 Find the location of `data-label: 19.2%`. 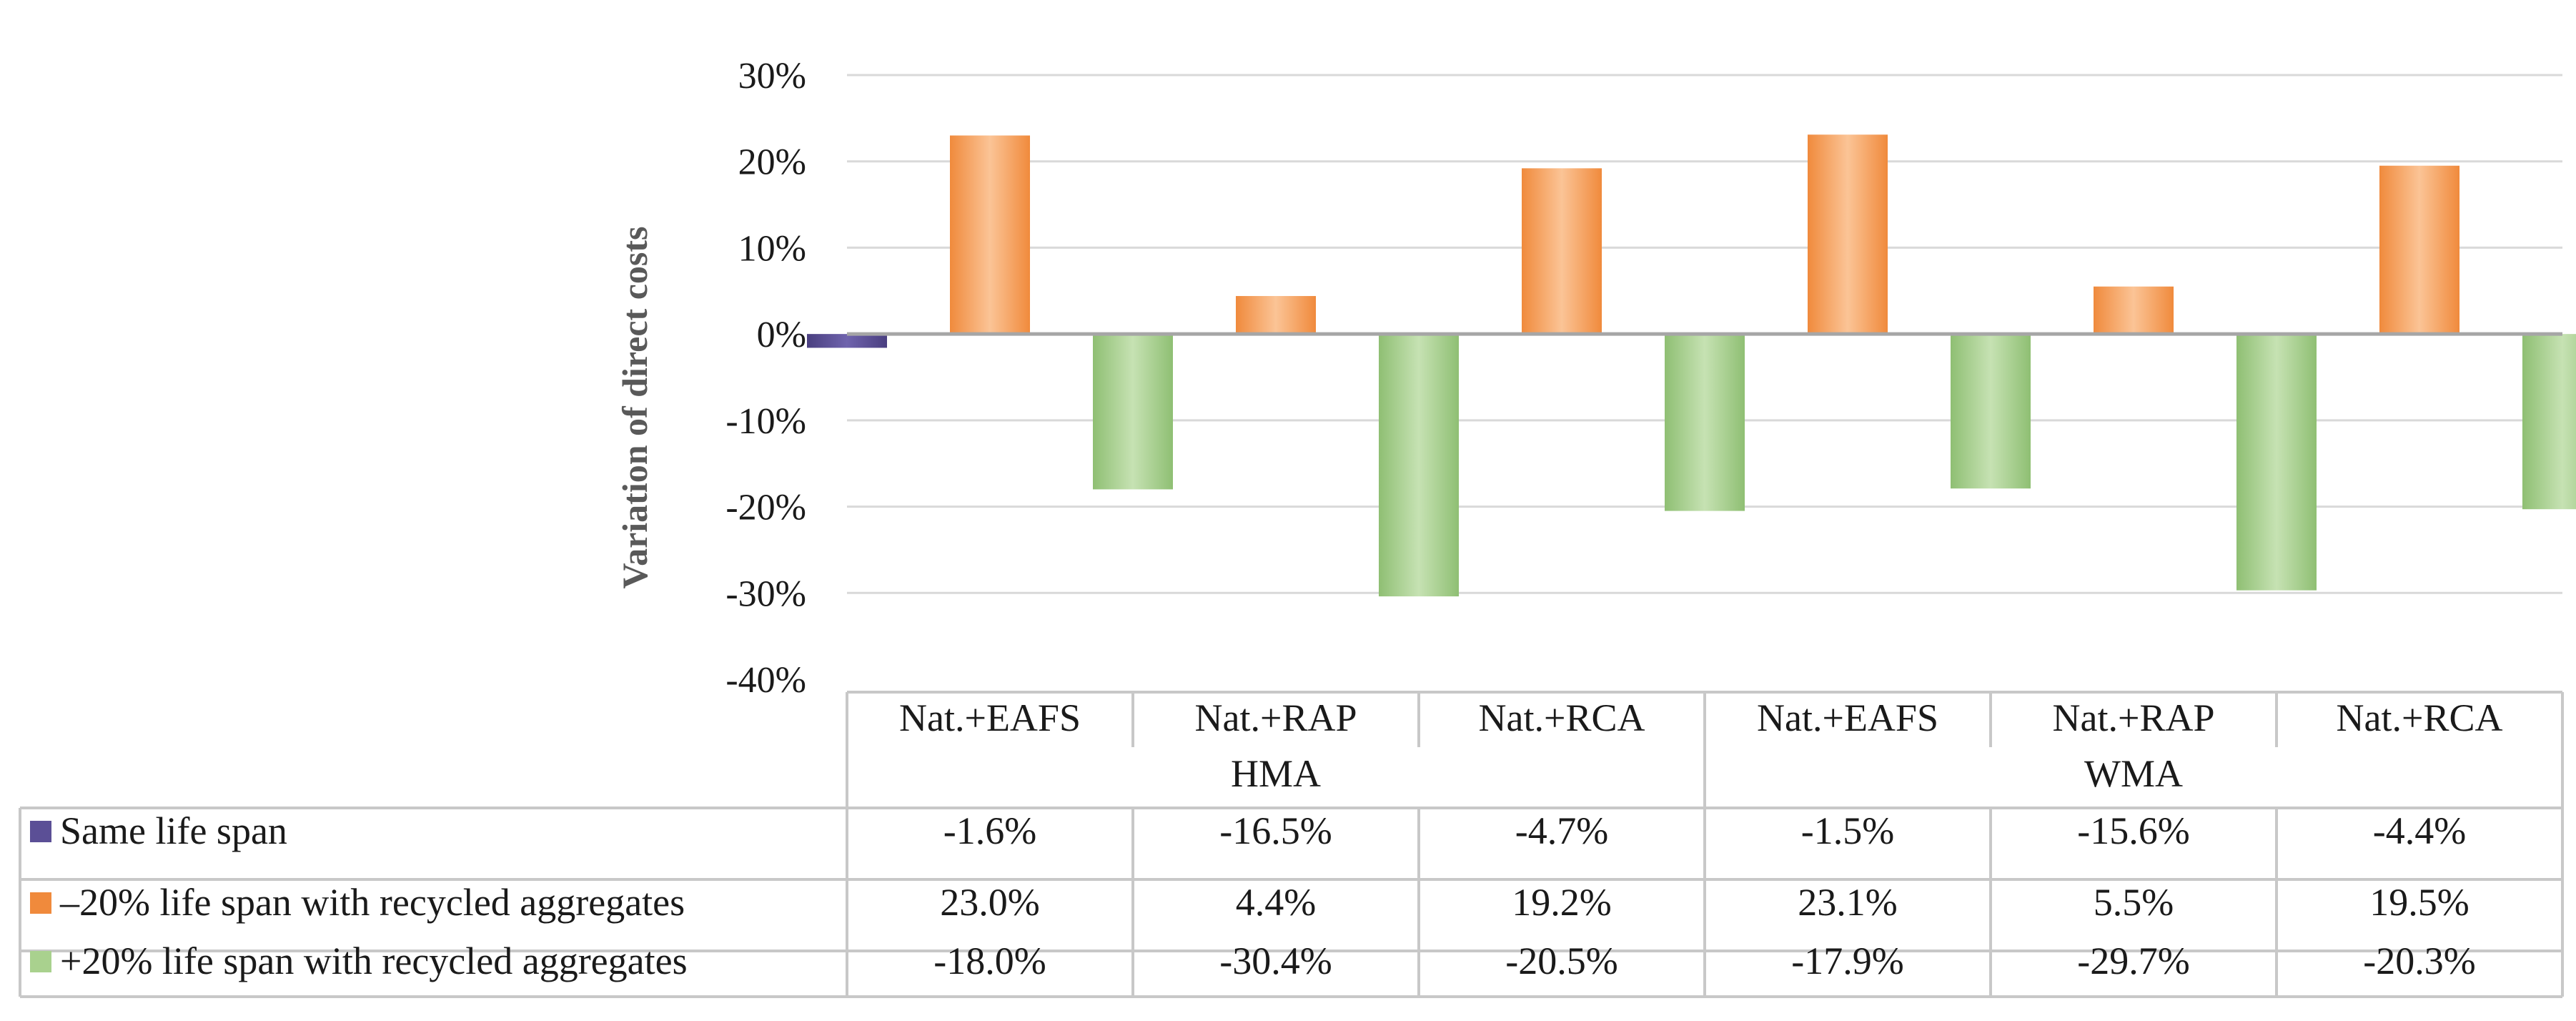

data-label: 19.2% is located at coordinates (1561, 902).